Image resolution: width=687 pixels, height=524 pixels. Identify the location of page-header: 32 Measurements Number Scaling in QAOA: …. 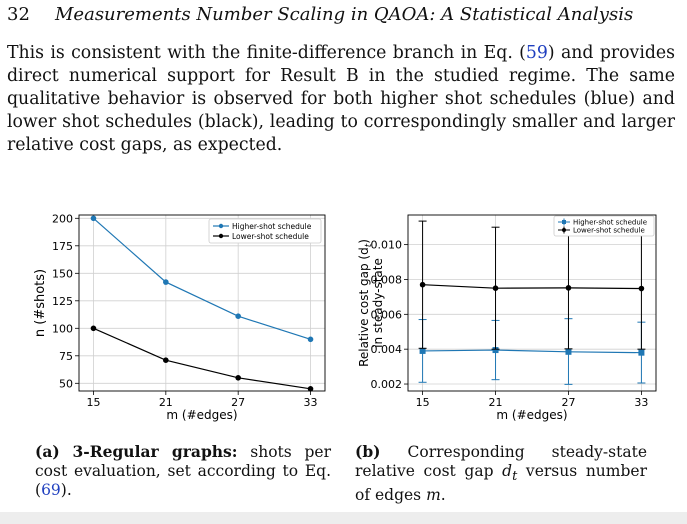
(347, 16).